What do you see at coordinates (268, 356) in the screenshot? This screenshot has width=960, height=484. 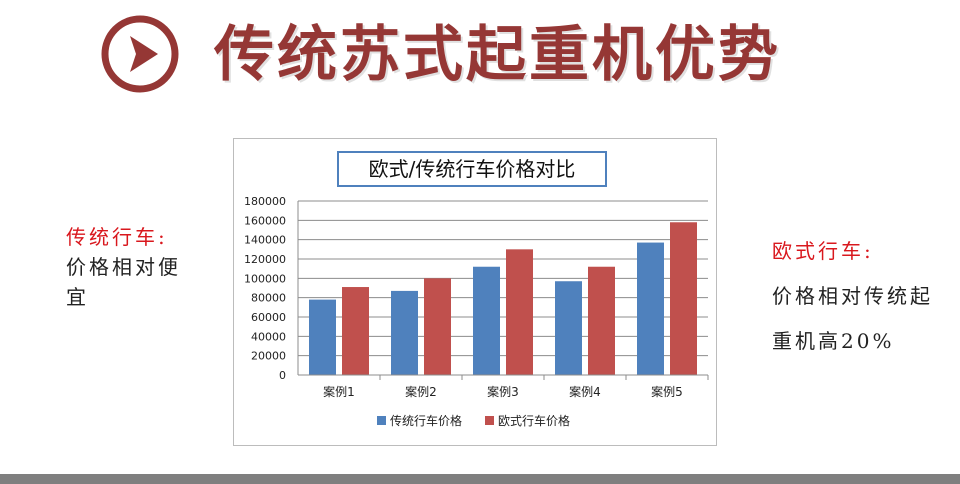 I see `y-tick-label: 20000` at bounding box center [268, 356].